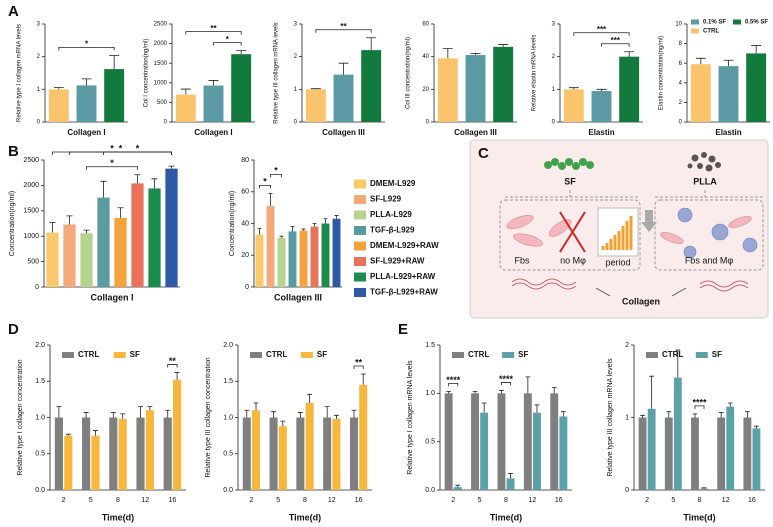 This screenshot has width=773, height=527. I want to click on y-tick-label: 0.5, so click(430, 442).